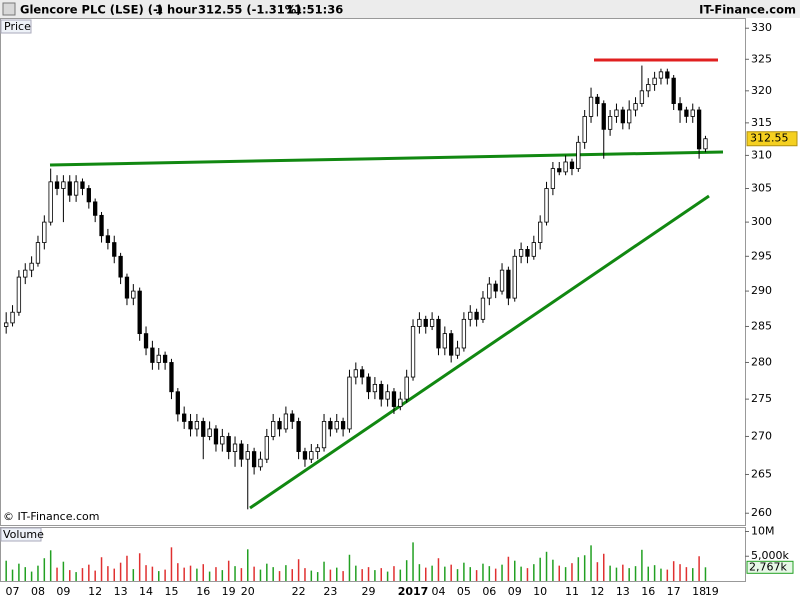 This screenshot has height=600, width=800. Describe the element at coordinates (761, 27) in the screenshot. I see `y-tick-label: 330` at that location.